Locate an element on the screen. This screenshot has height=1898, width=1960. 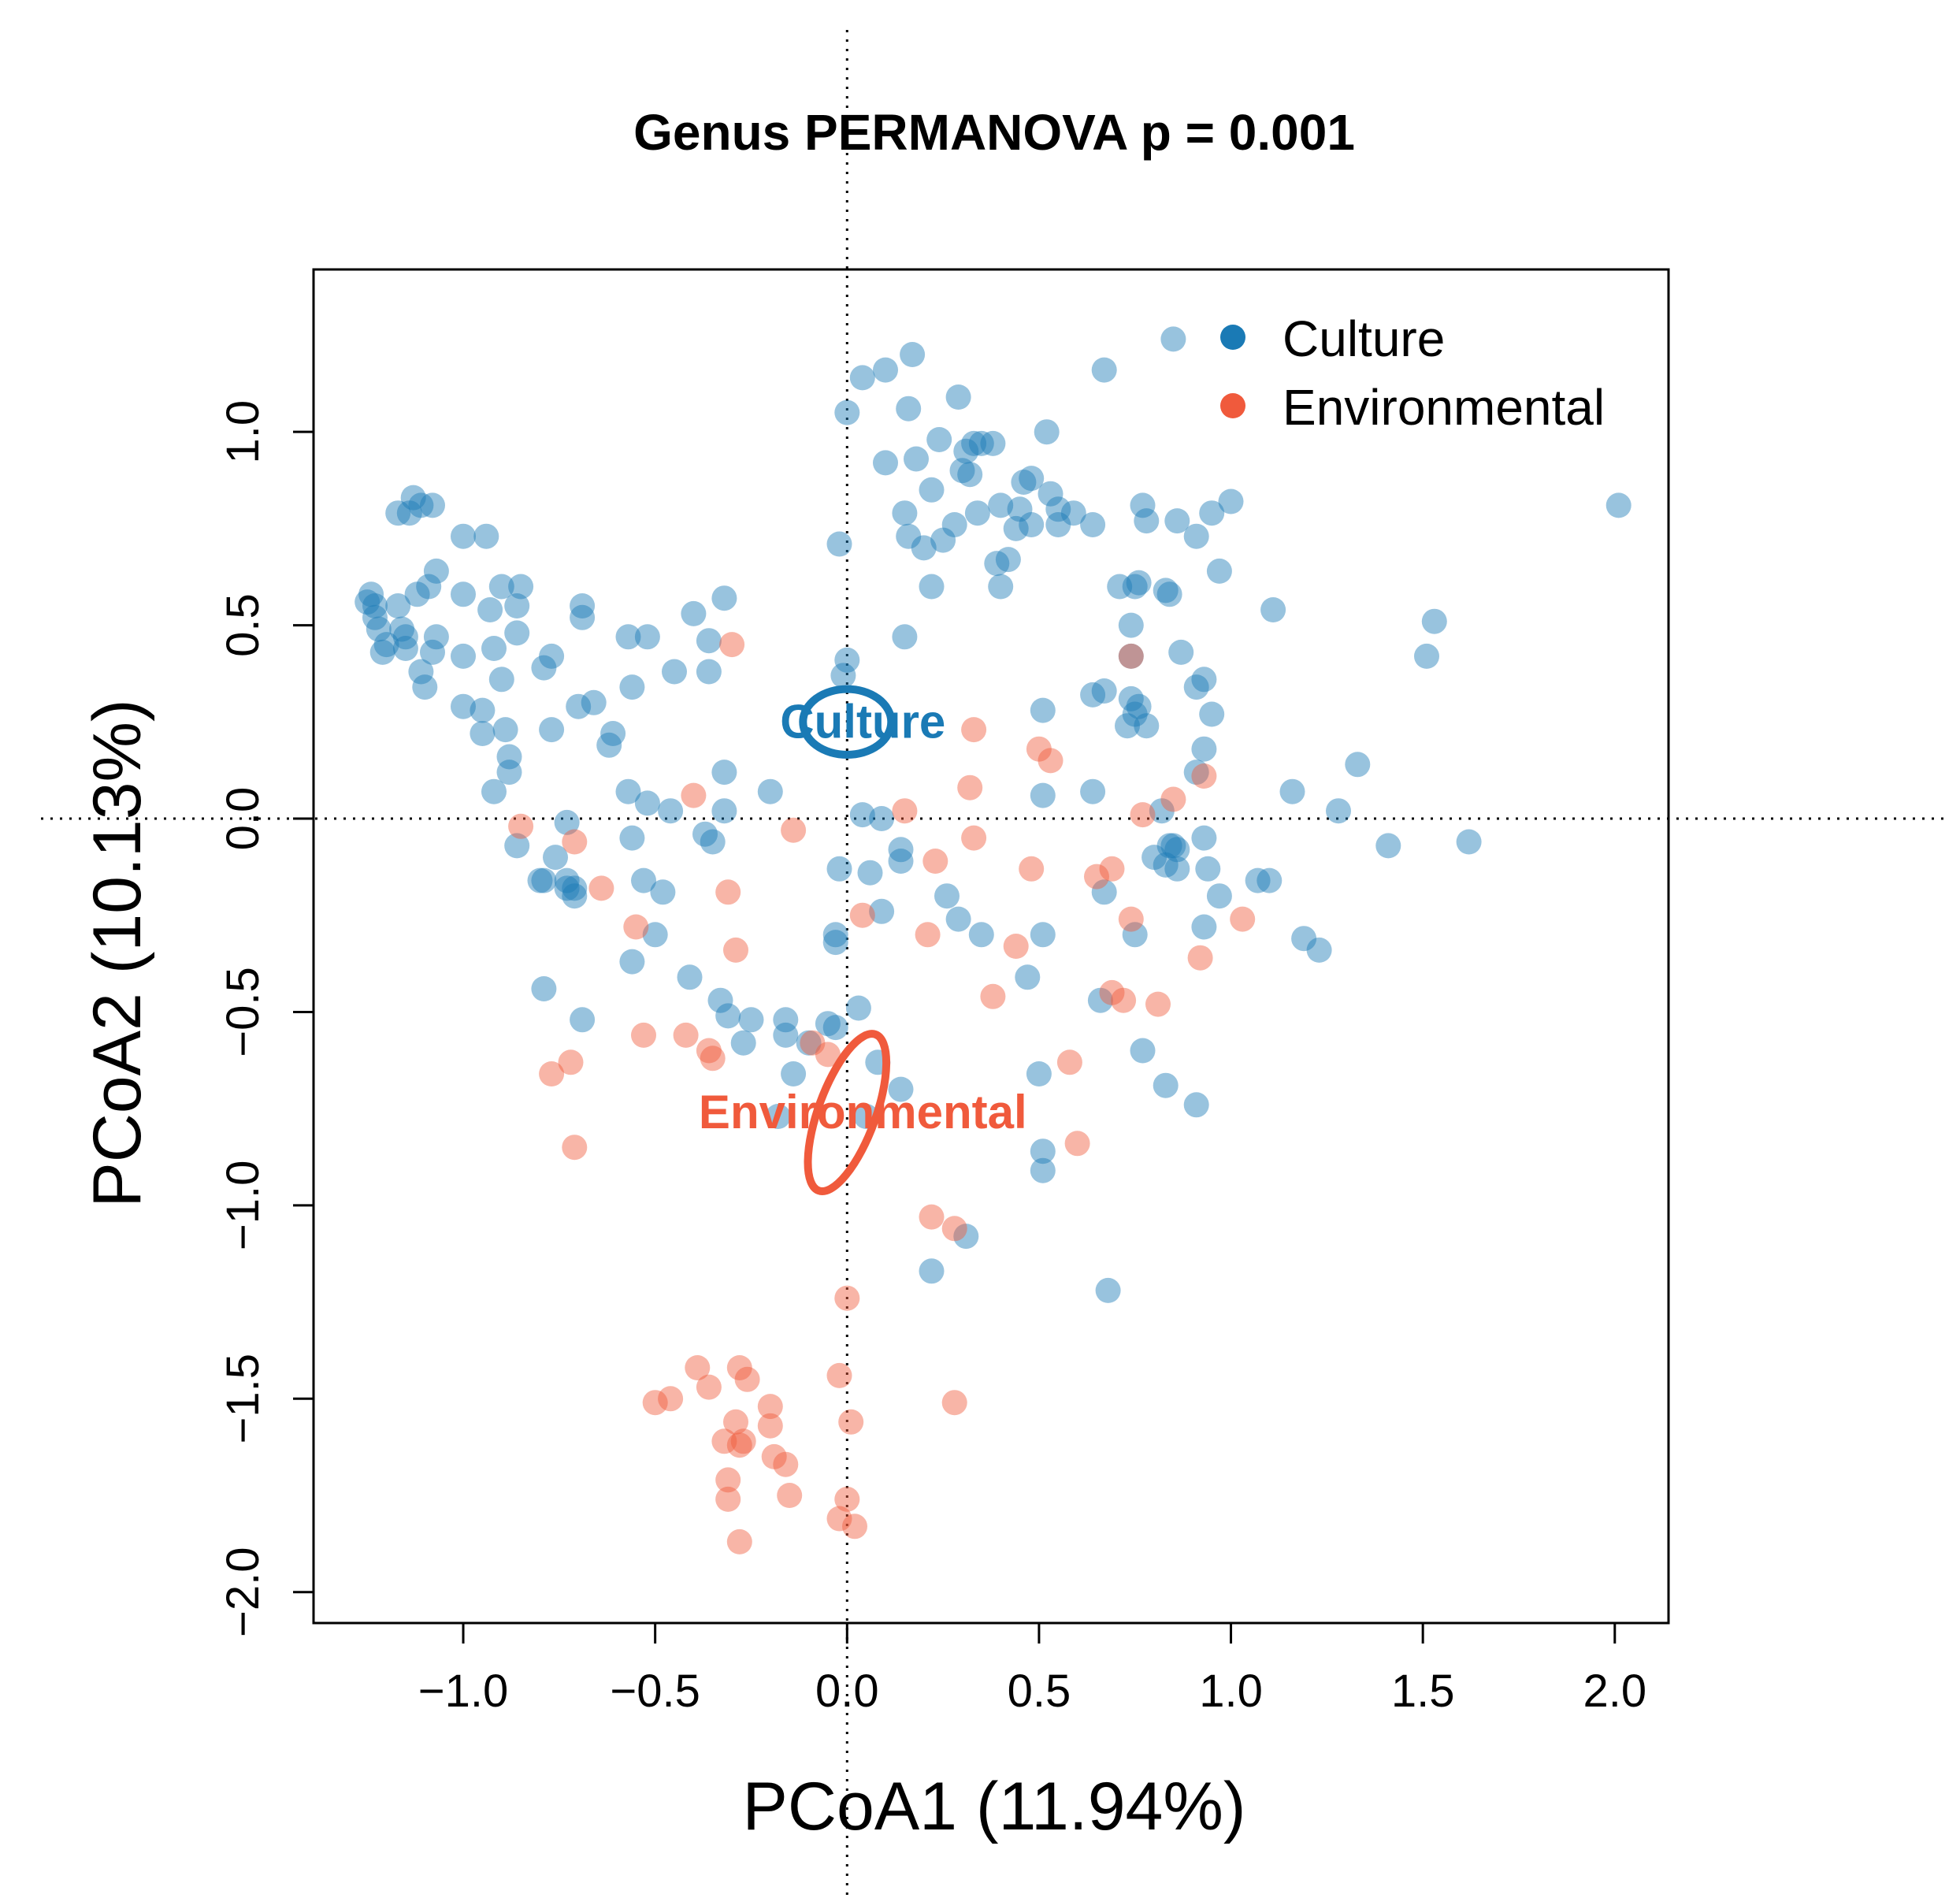
x-tick-label: 0.0 is located at coordinates (847, 1691).